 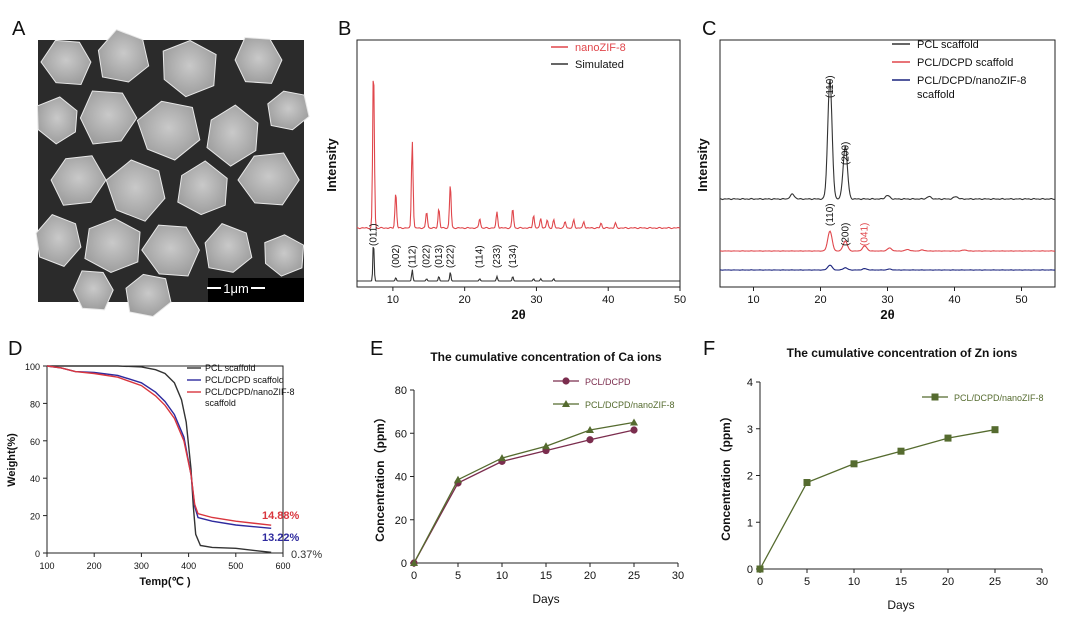 What do you see at coordinates (750, 477) in the screenshot?
I see `f-y-tick-label: 2` at bounding box center [750, 477].